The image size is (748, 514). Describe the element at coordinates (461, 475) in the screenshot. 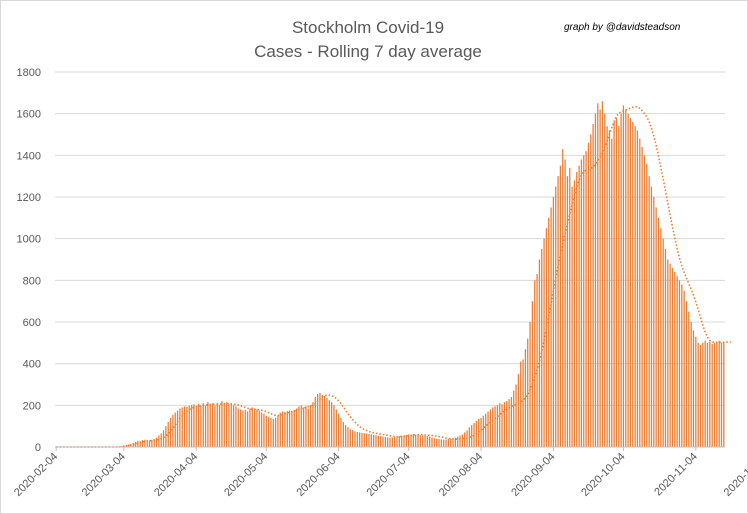

I see `x-tick-label: 2020-08-04` at that location.